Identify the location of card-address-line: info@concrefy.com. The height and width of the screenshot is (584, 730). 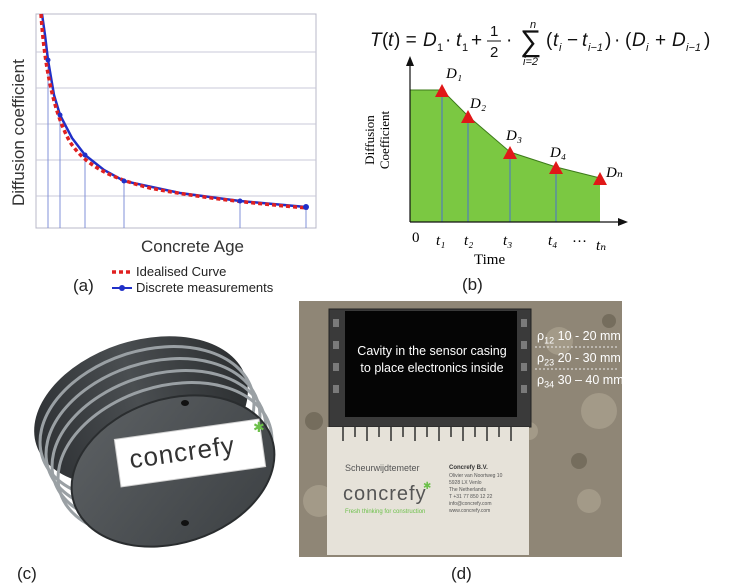
(470, 504).